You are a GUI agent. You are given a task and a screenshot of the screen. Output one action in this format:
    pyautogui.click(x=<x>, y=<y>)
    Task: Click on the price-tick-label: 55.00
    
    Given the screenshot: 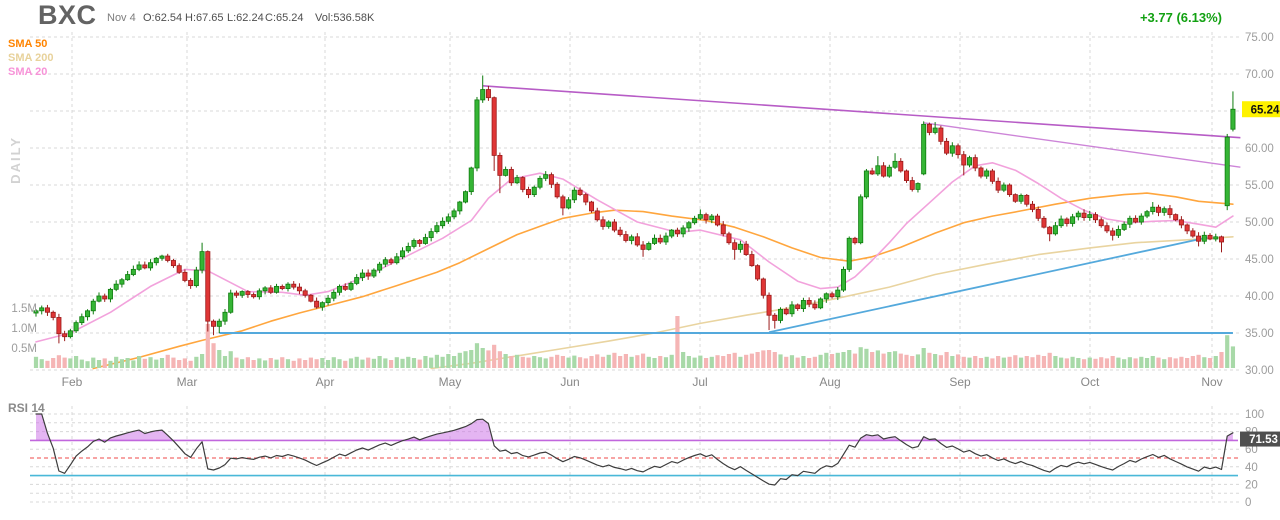 What is the action you would take?
    pyautogui.click(x=1259, y=186)
    